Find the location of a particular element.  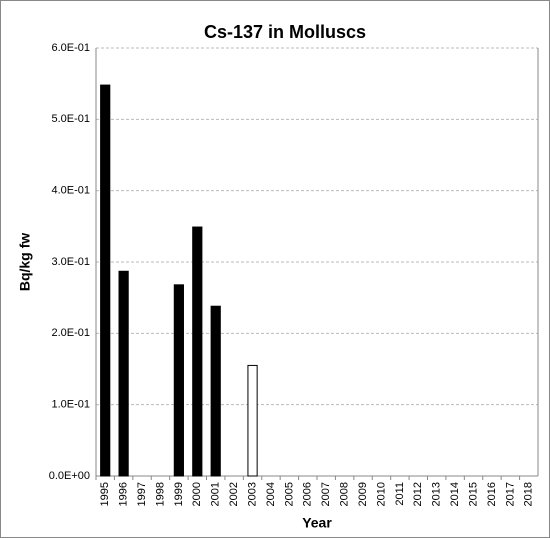

x-tick-label: 2017 is located at coordinates (510, 494).